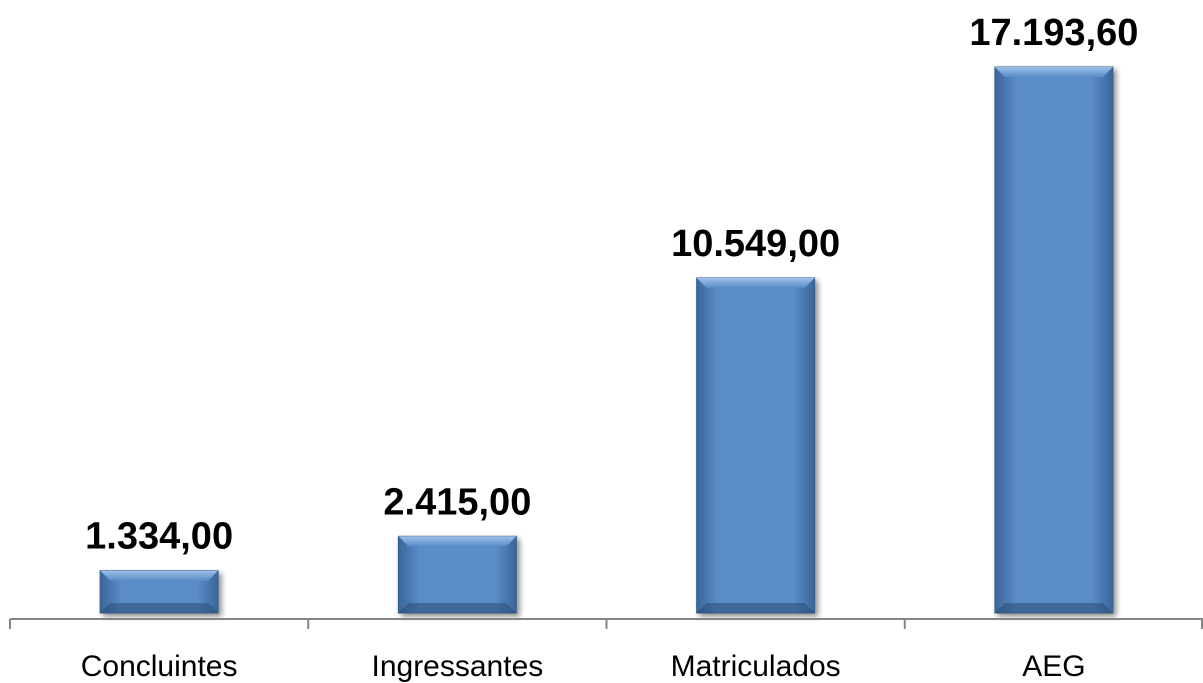 The image size is (1203, 683). What do you see at coordinates (457, 502) in the screenshot?
I see `data-label: 2.415,00` at bounding box center [457, 502].